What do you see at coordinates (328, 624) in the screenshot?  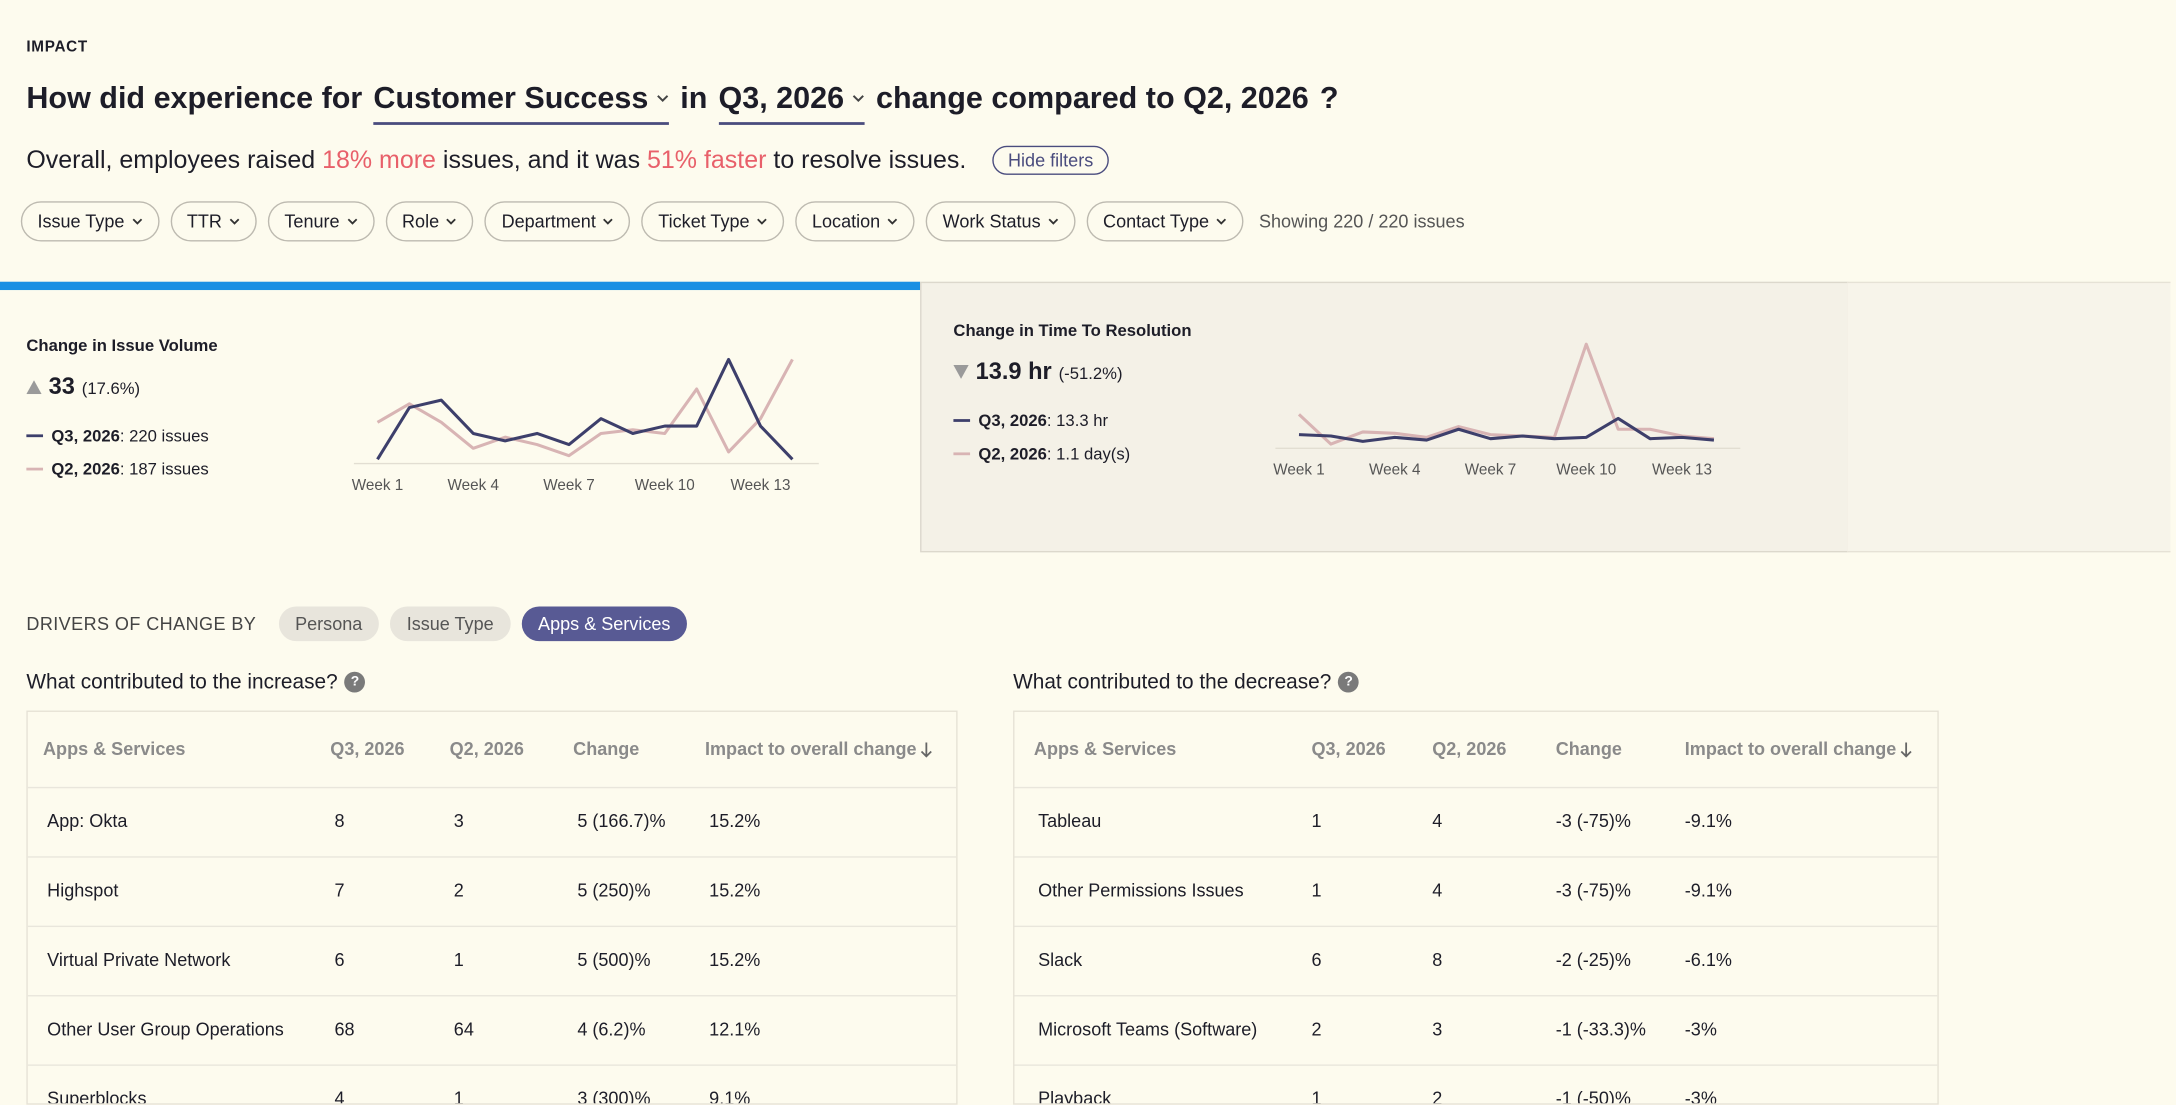 I see `driver-tab: Persona` at bounding box center [328, 624].